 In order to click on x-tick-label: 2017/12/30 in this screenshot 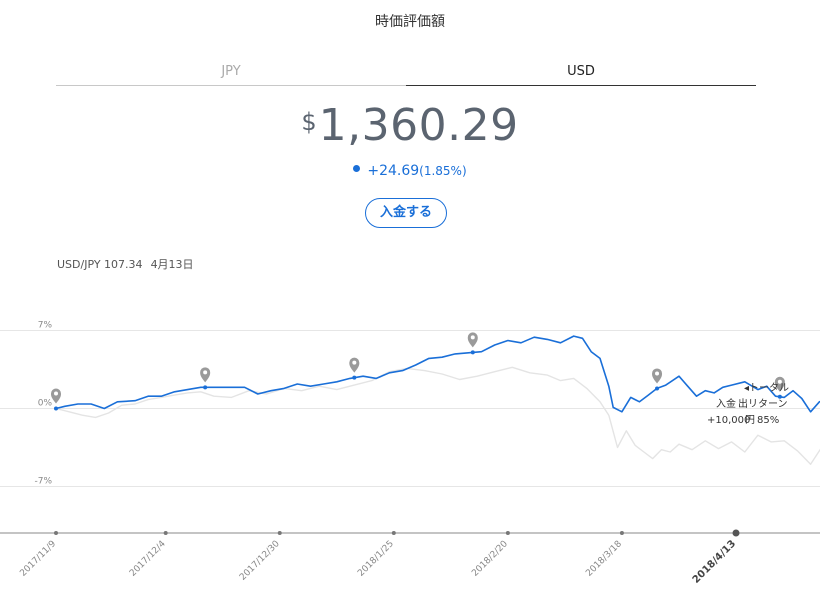, I will do `click(260, 561)`.